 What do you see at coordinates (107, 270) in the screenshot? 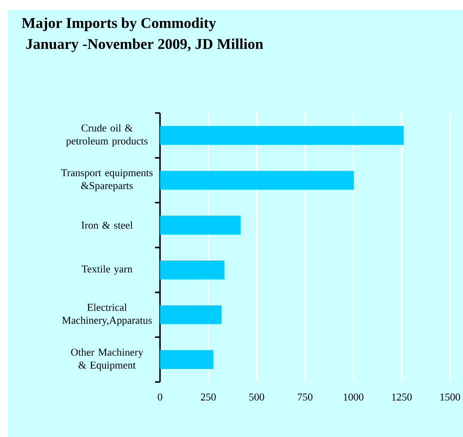
I see `y-tick-label: Textile yarn` at bounding box center [107, 270].